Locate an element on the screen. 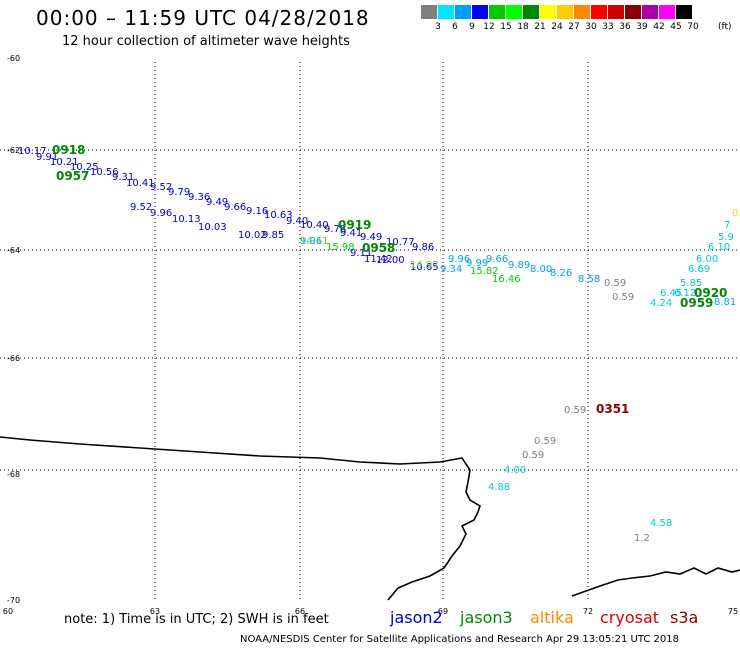 Image resolution: width=740 pixels, height=650 pixels. swh-value: 11.42 is located at coordinates (378, 259).